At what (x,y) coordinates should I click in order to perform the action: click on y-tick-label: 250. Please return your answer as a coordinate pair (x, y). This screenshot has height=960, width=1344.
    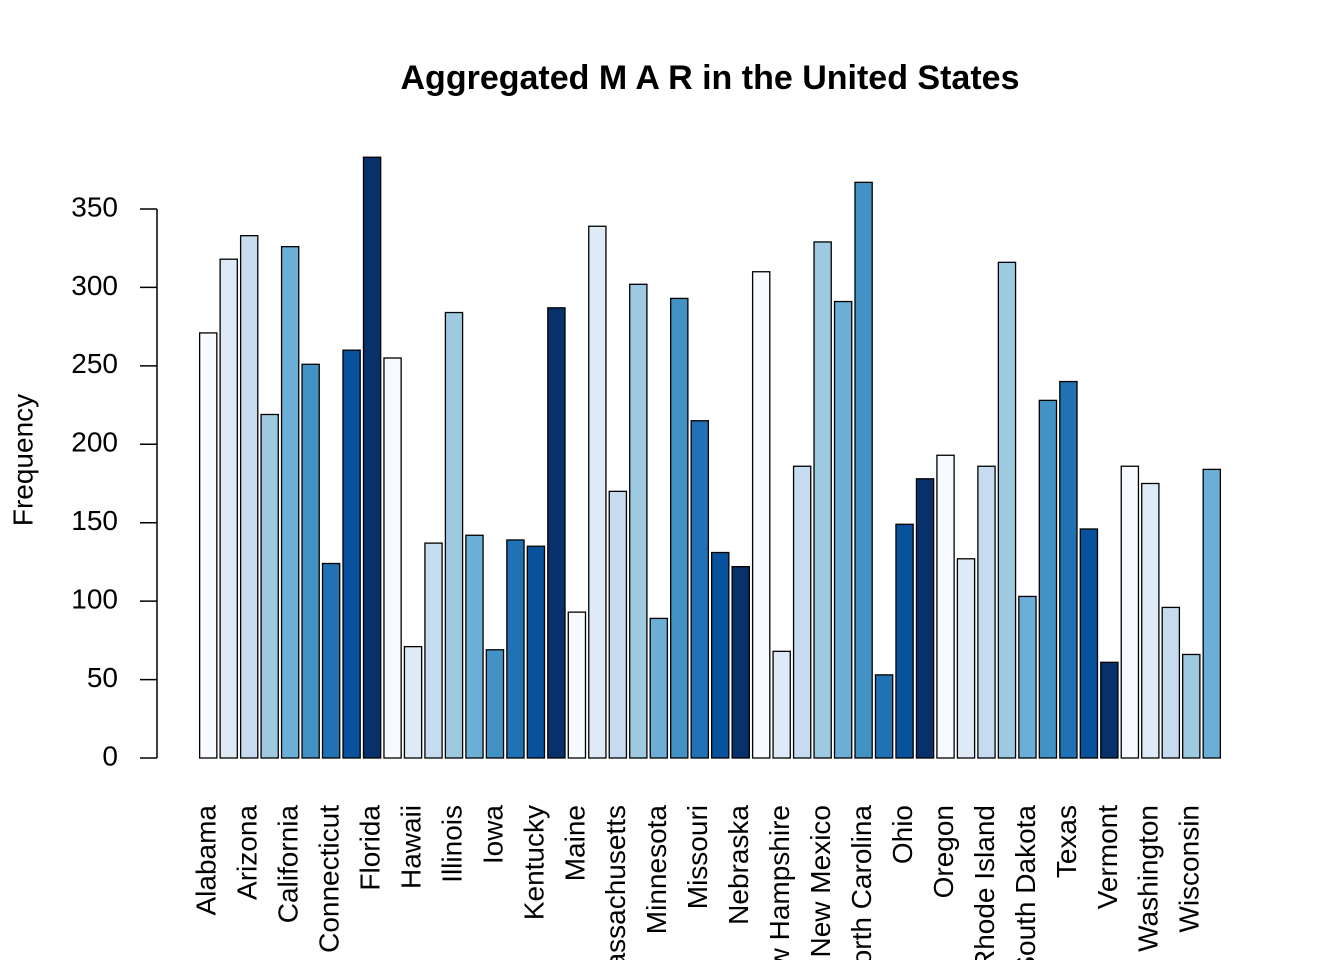
    Looking at the image, I should click on (94, 363).